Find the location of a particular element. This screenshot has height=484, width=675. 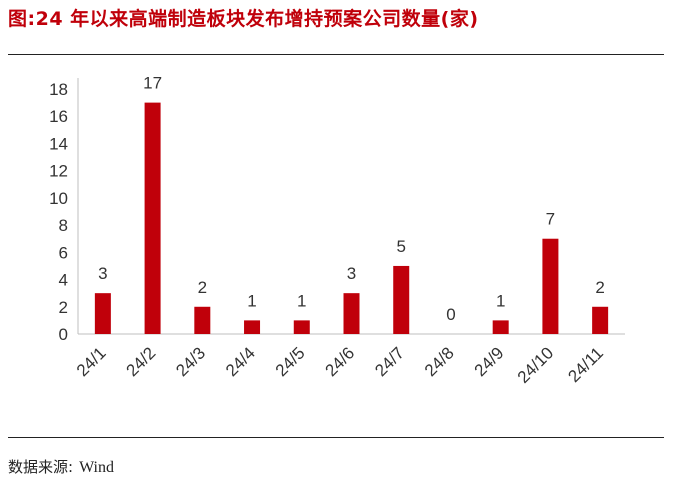

y-tick-label: 4 is located at coordinates (63, 280).